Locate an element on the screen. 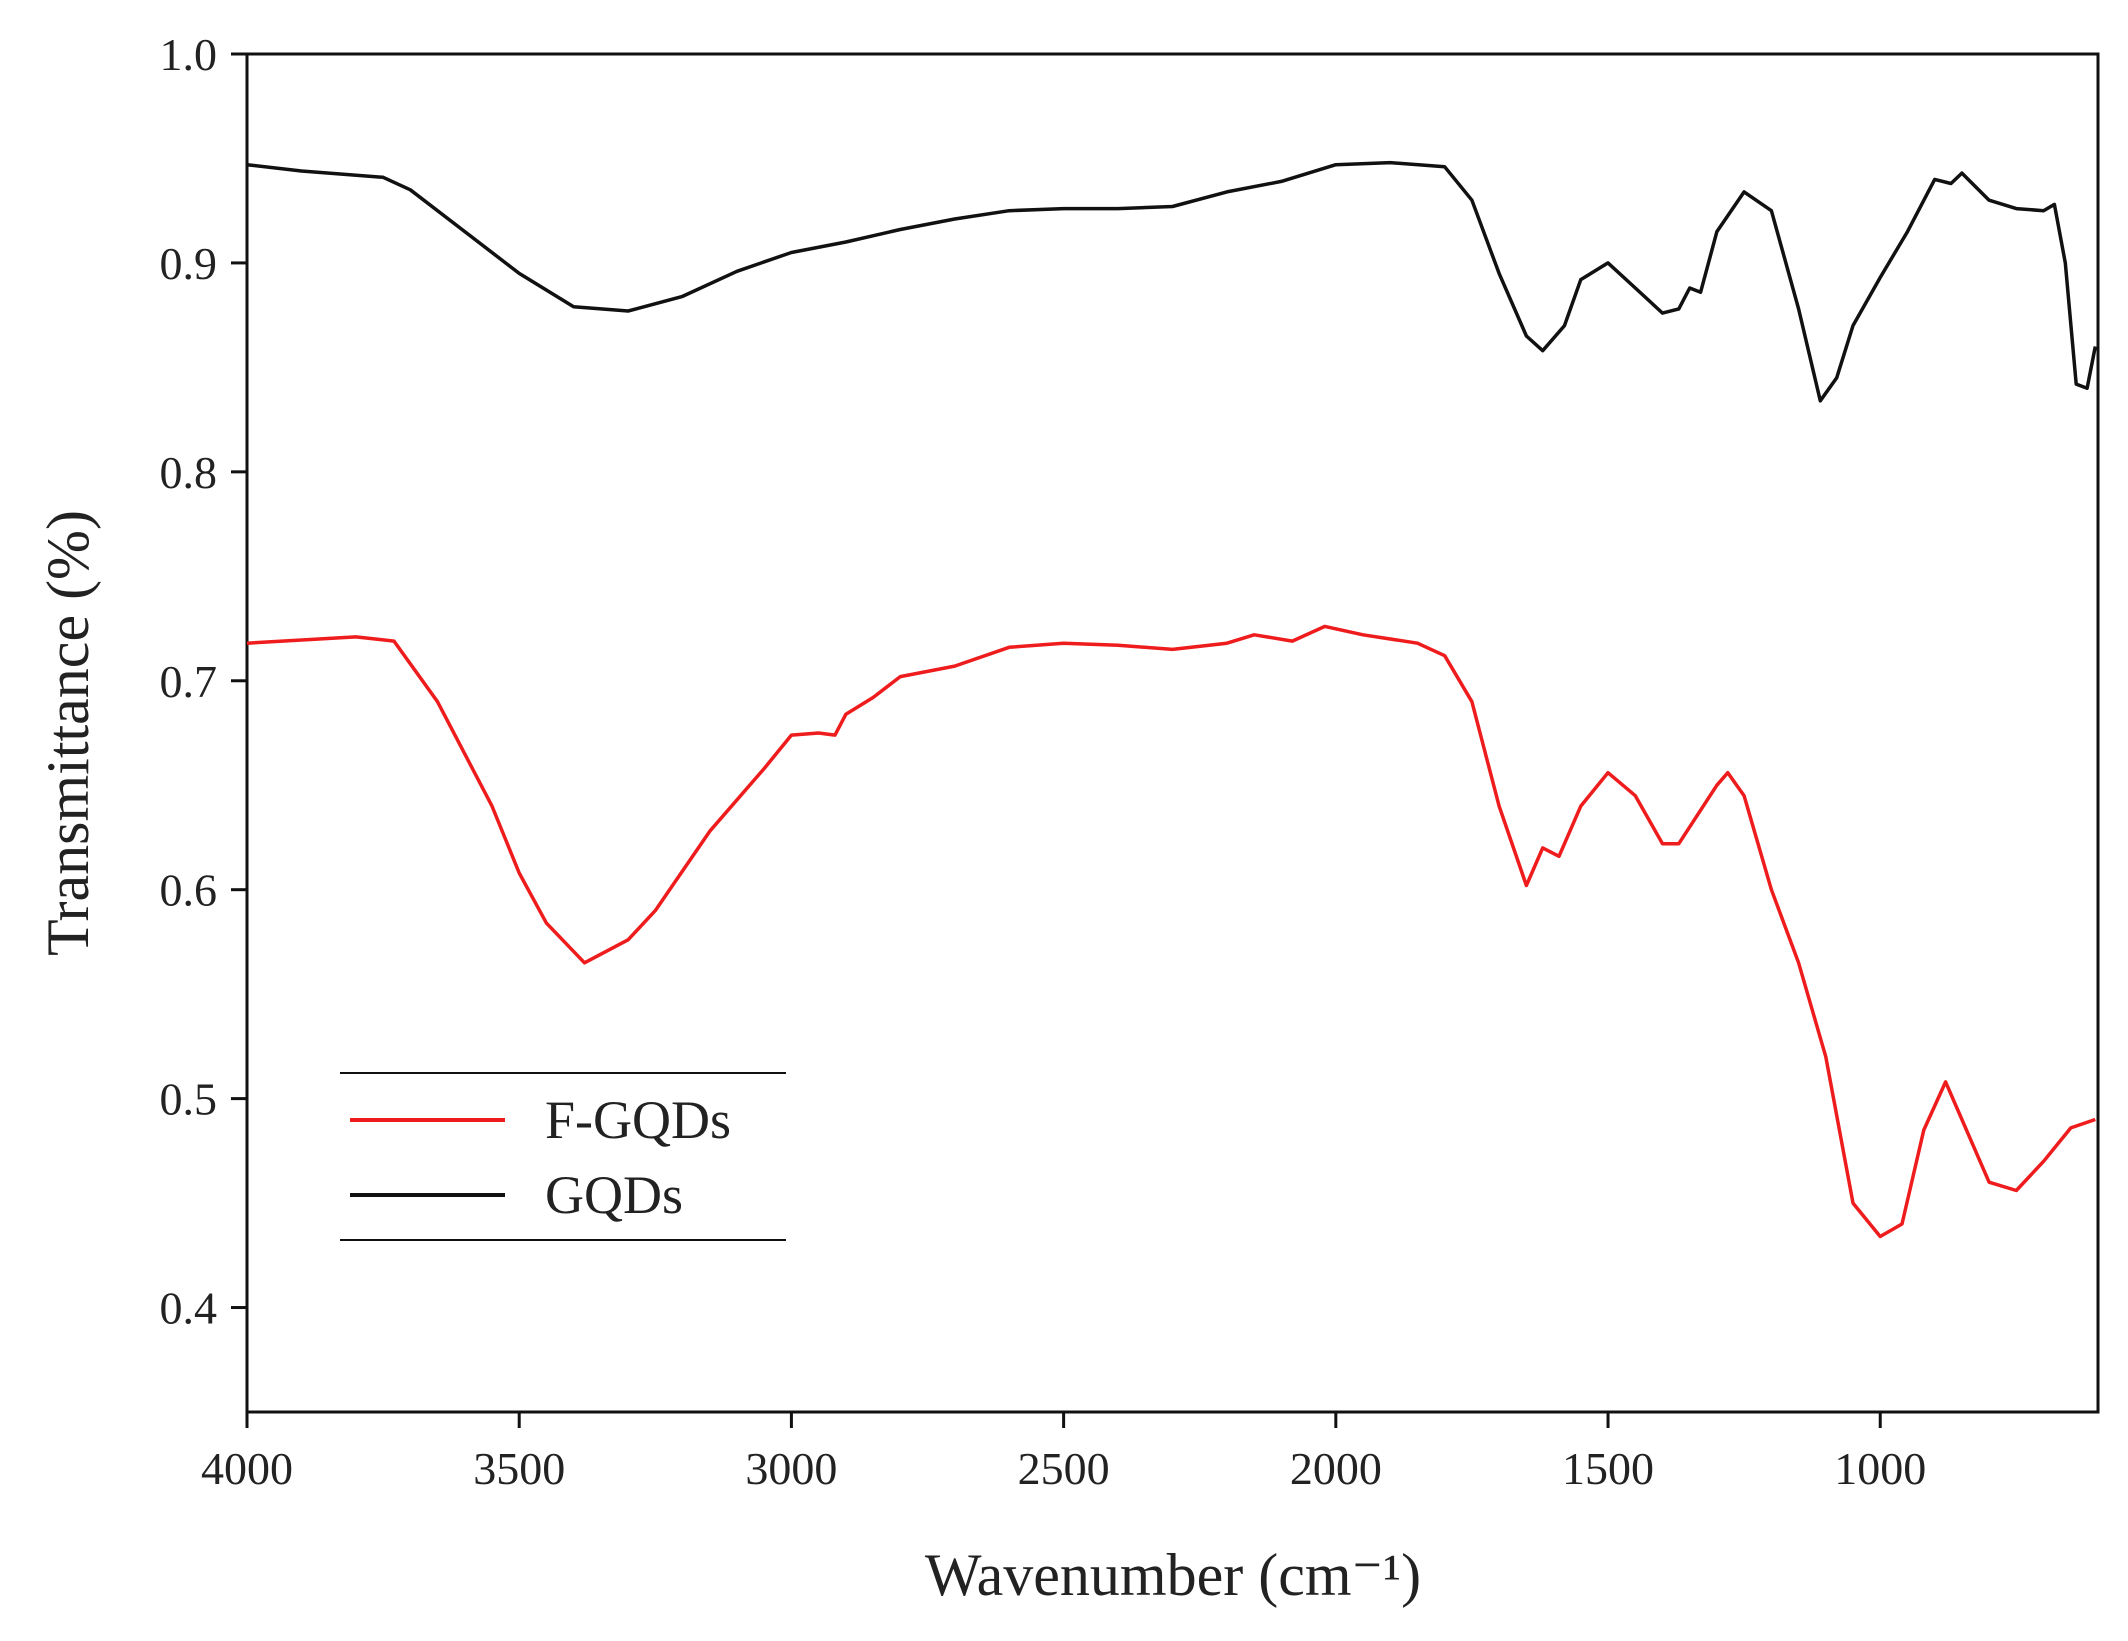 Image resolution: width=2128 pixels, height=1641 pixels. series-line is located at coordinates (1172, 281).